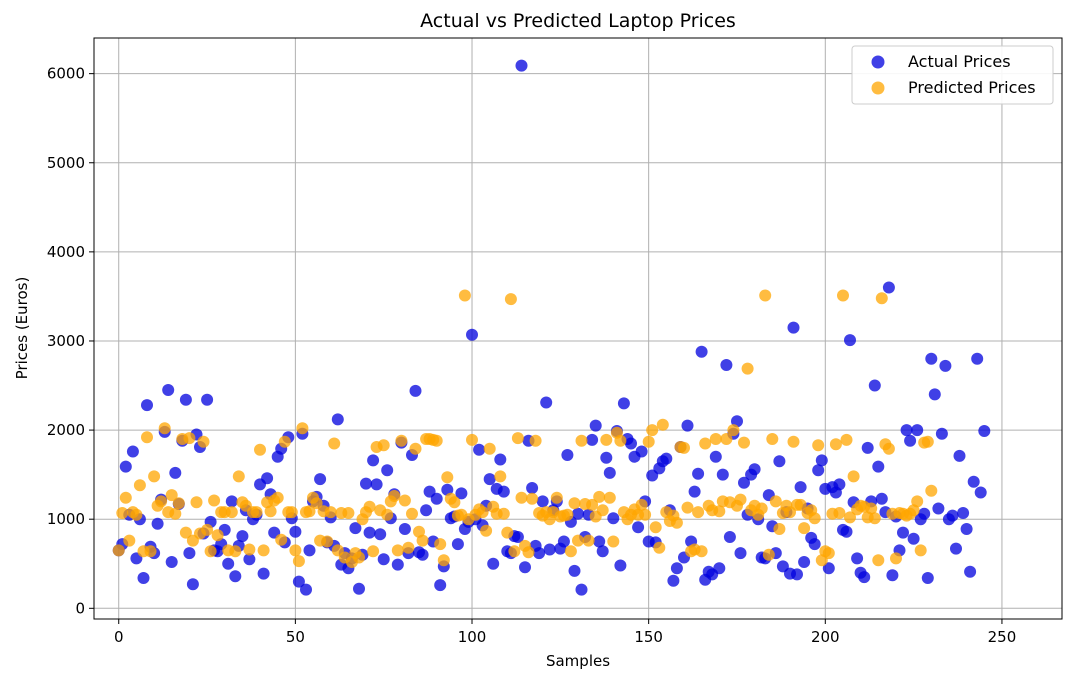 The height and width of the screenshot is (678, 1072). I want to click on legend-marker-actual, so click(878, 62).